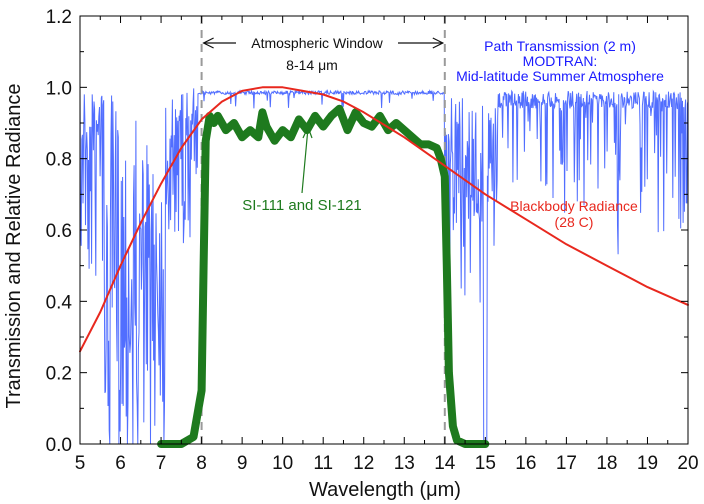 This screenshot has height=504, width=704. I want to click on x-tick-label: 6, so click(120, 463).